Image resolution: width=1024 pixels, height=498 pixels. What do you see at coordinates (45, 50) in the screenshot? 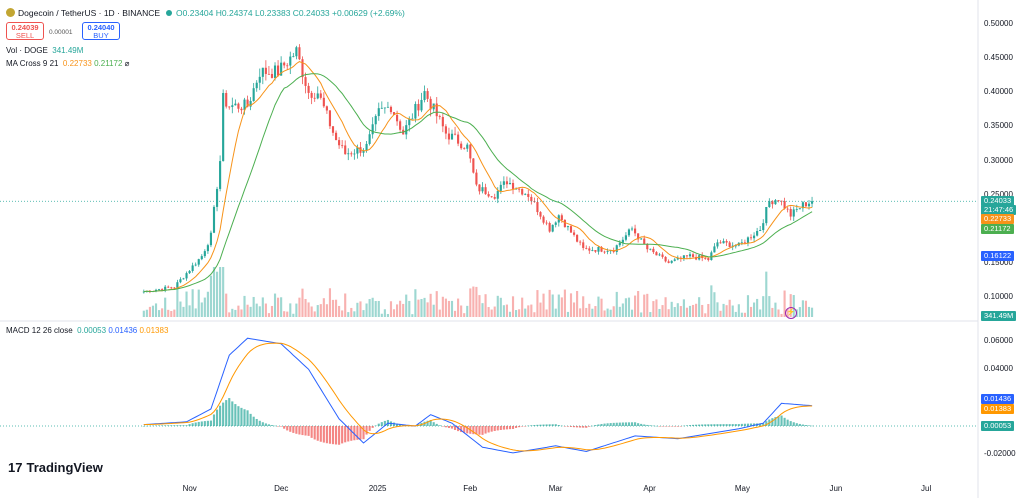
I see `volume-legend: Vol · DOGE 341.49M` at bounding box center [45, 50].